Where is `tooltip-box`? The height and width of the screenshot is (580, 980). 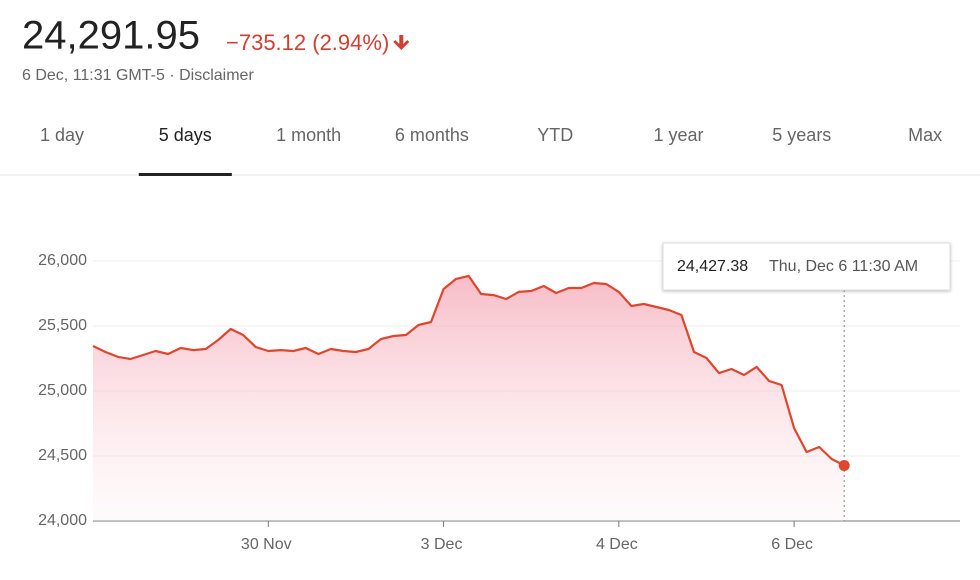 tooltip-box is located at coordinates (806, 266).